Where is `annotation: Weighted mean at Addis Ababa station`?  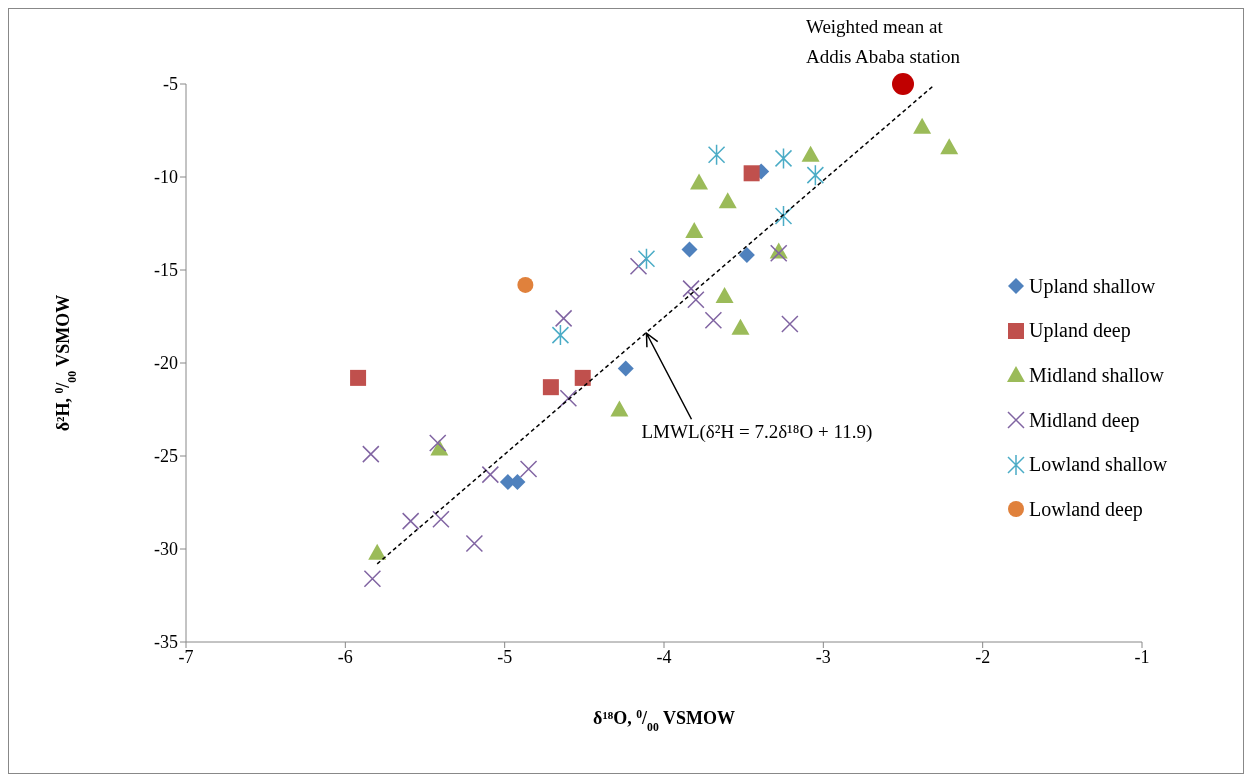 annotation: Weighted mean at Addis Ababa station is located at coordinates (883, 41).